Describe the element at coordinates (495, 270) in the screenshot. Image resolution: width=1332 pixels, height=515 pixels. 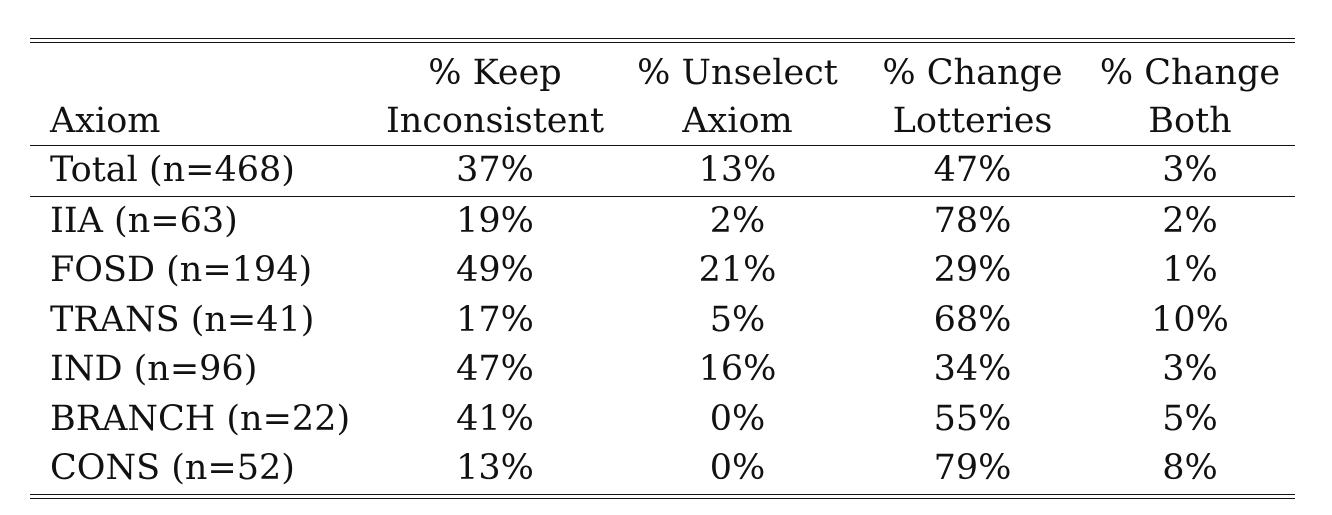
I see `row-keep: 49%` at that location.